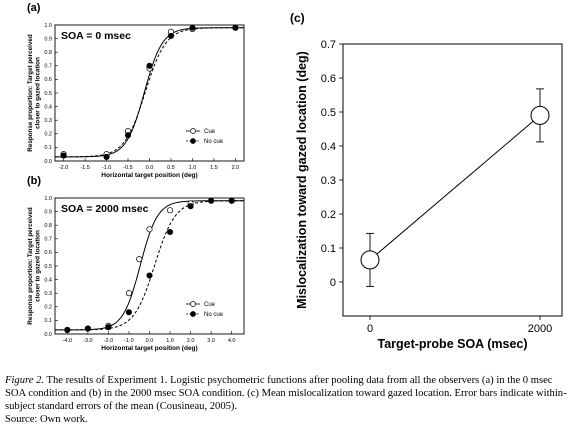 The width and height of the screenshot is (580, 433). What do you see at coordinates (214, 142) in the screenshot?
I see `legend-label: No cue` at bounding box center [214, 142].